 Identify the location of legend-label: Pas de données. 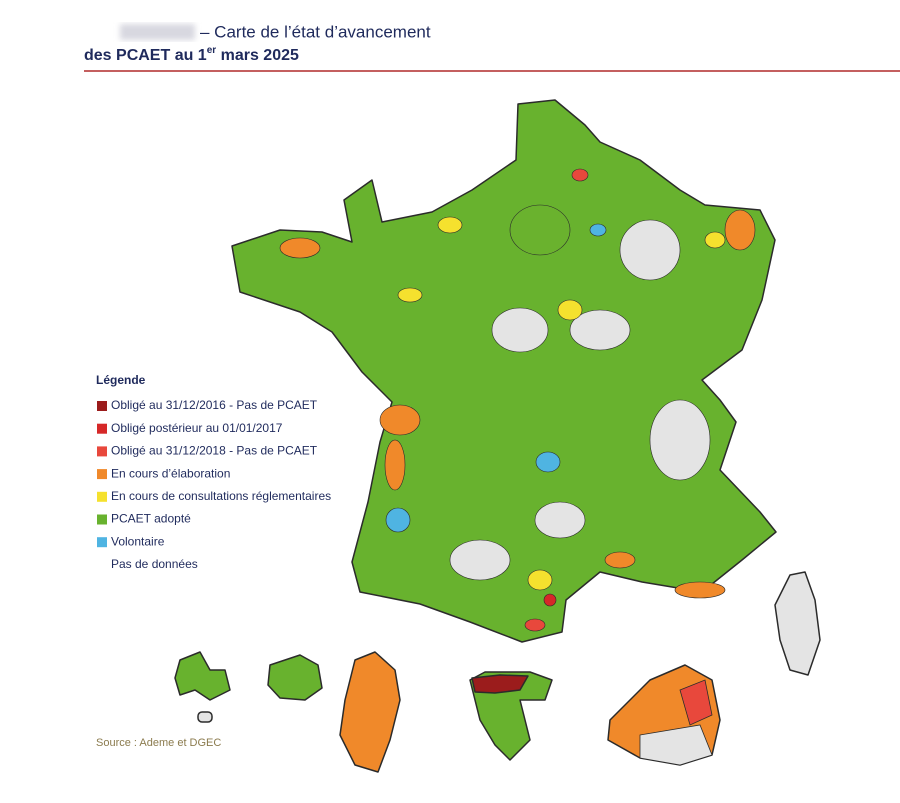
(154, 564).